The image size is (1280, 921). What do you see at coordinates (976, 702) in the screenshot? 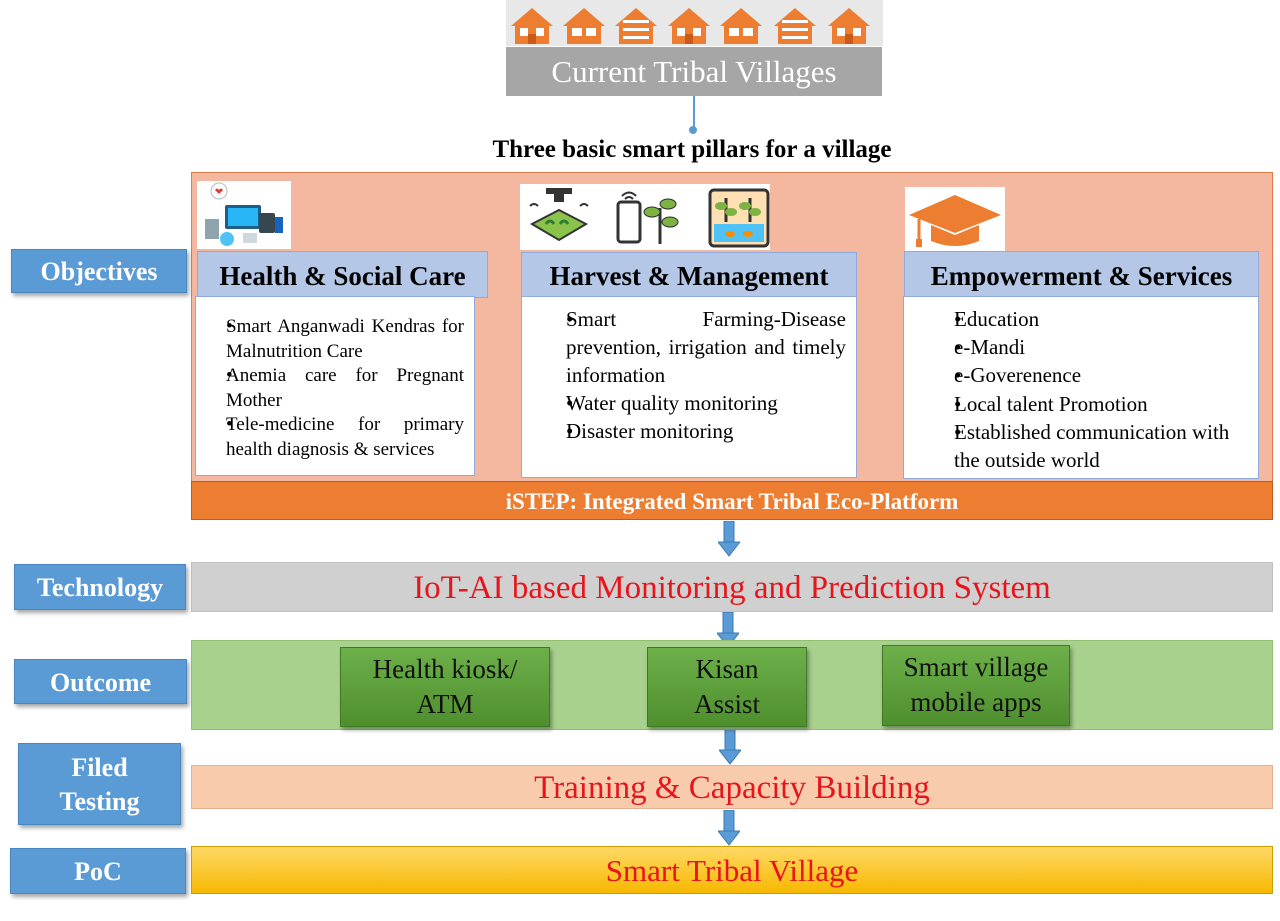
I see `outcome-line: mobile apps` at bounding box center [976, 702].